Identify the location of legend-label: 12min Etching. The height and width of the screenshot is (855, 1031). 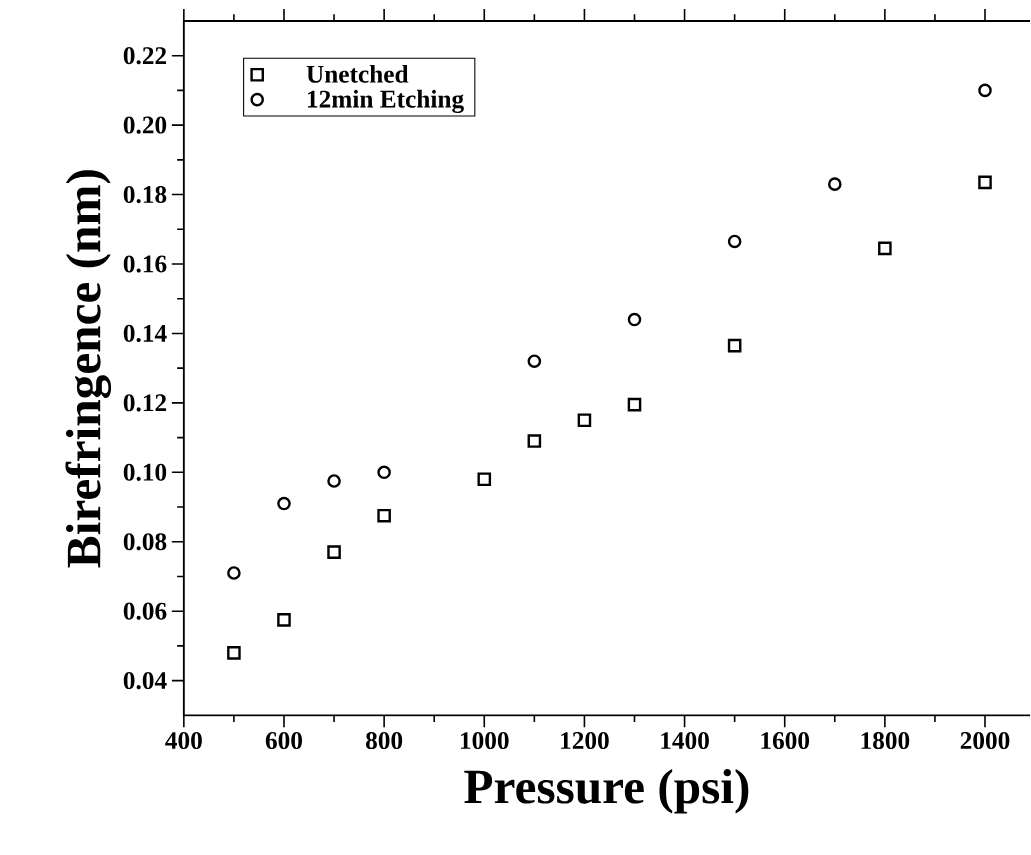
(385, 101).